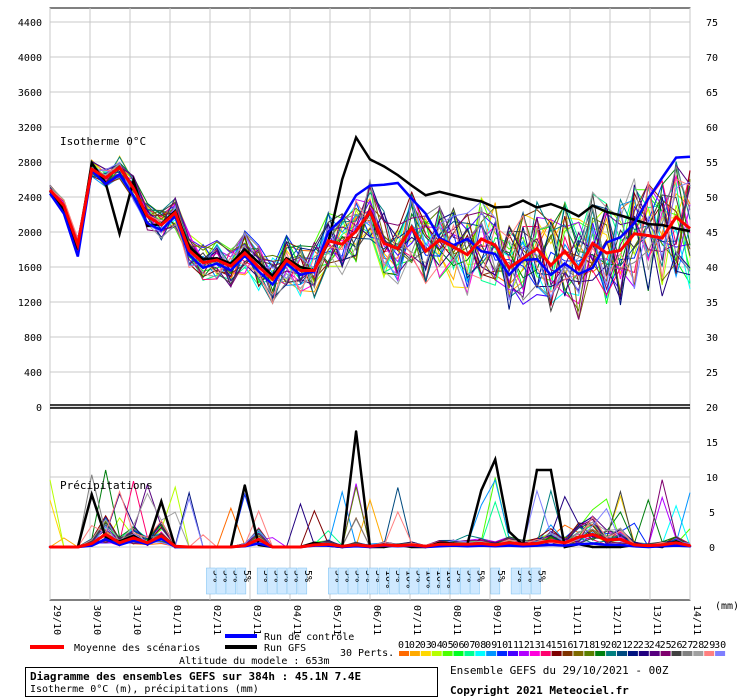 The height and width of the screenshot is (700, 740). I want to click on right-tick-label: 70, so click(712, 58).